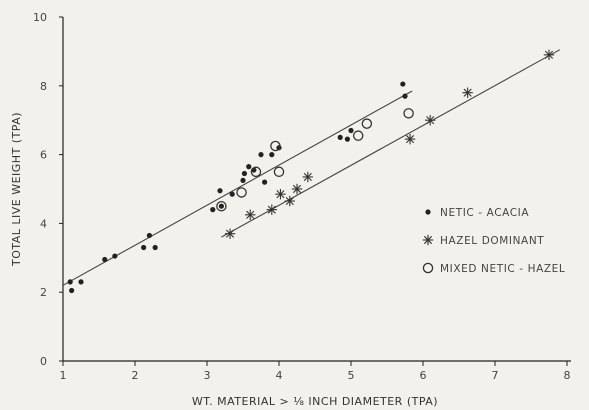  What do you see at coordinates (43, 223) in the screenshot?
I see `y-tick-label: 4` at bounding box center [43, 223].